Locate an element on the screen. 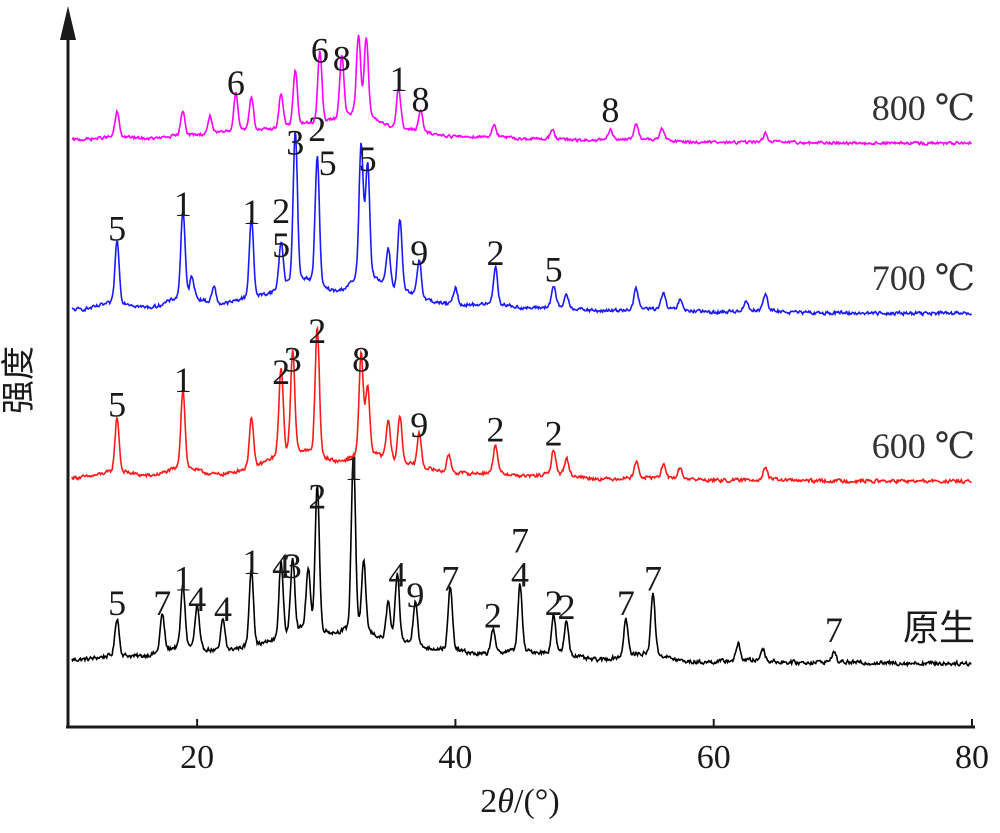 Image resolution: width=1000 pixels, height=833 pixels. y-axis-title: 强度 is located at coordinates (19, 380).